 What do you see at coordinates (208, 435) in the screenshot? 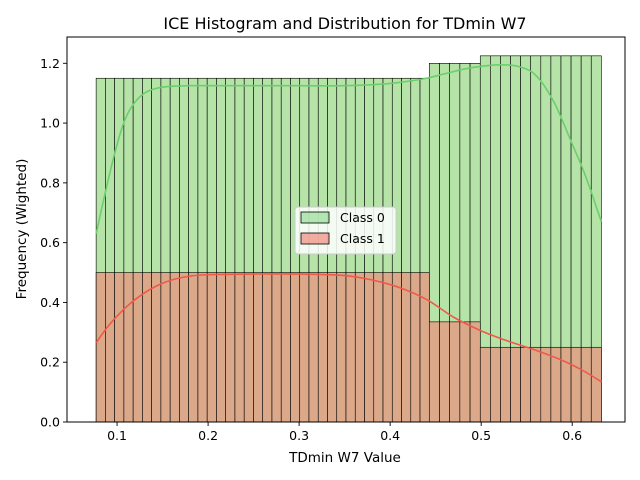
I see `x-tick-label: 0.2` at bounding box center [208, 435].